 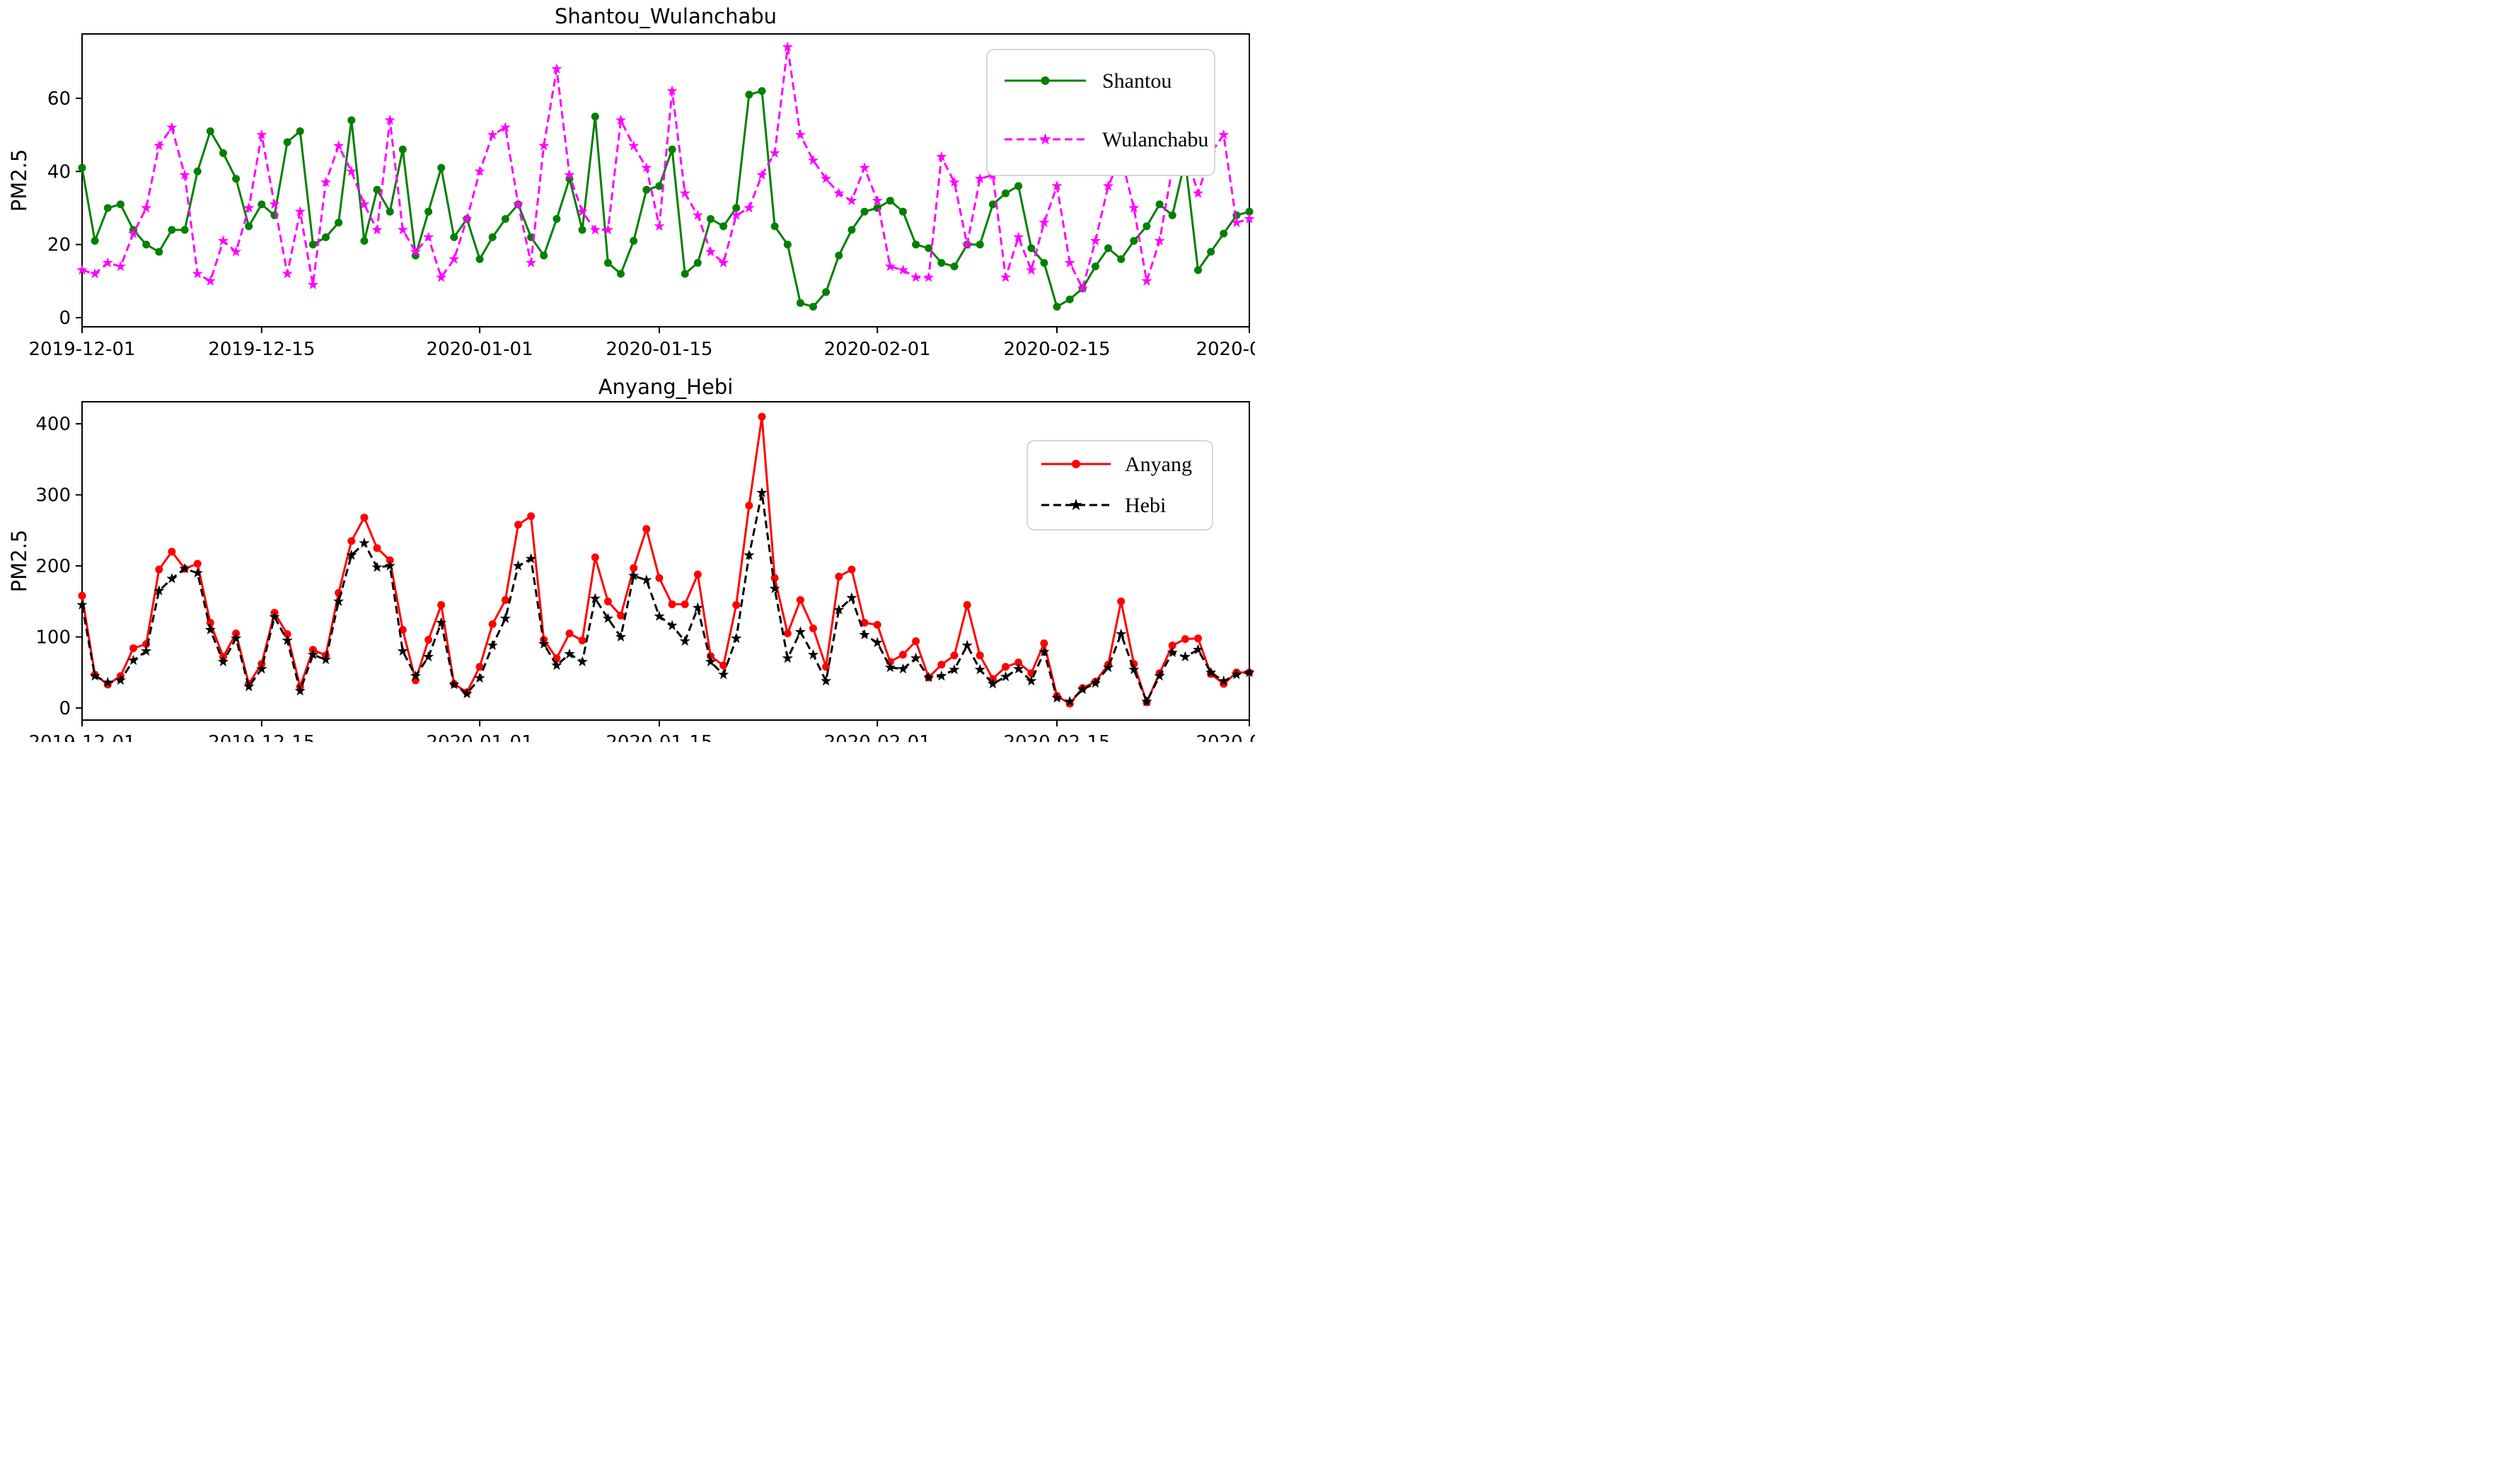 I want to click on chart-title-bottom: Anyang_Hebi, so click(x=666, y=387).